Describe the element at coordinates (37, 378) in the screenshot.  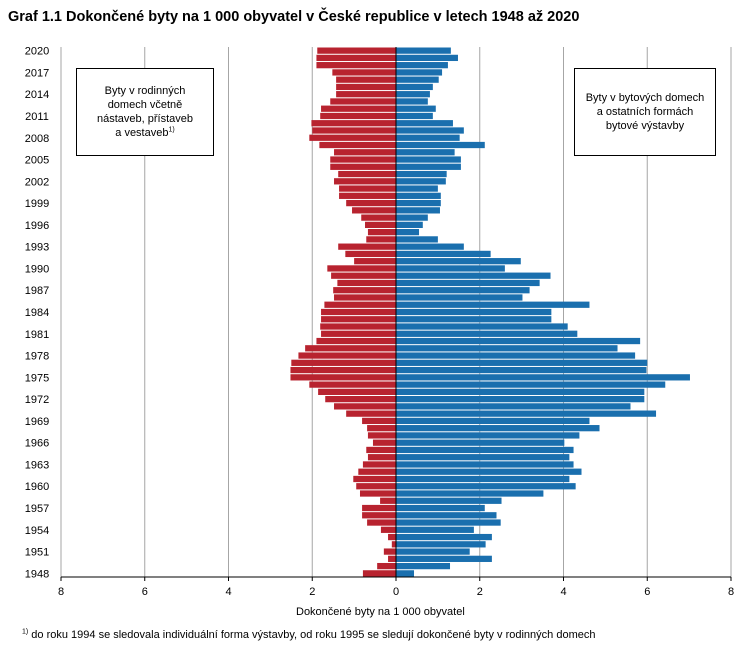
I see `y-tick-label: 1975` at that location.